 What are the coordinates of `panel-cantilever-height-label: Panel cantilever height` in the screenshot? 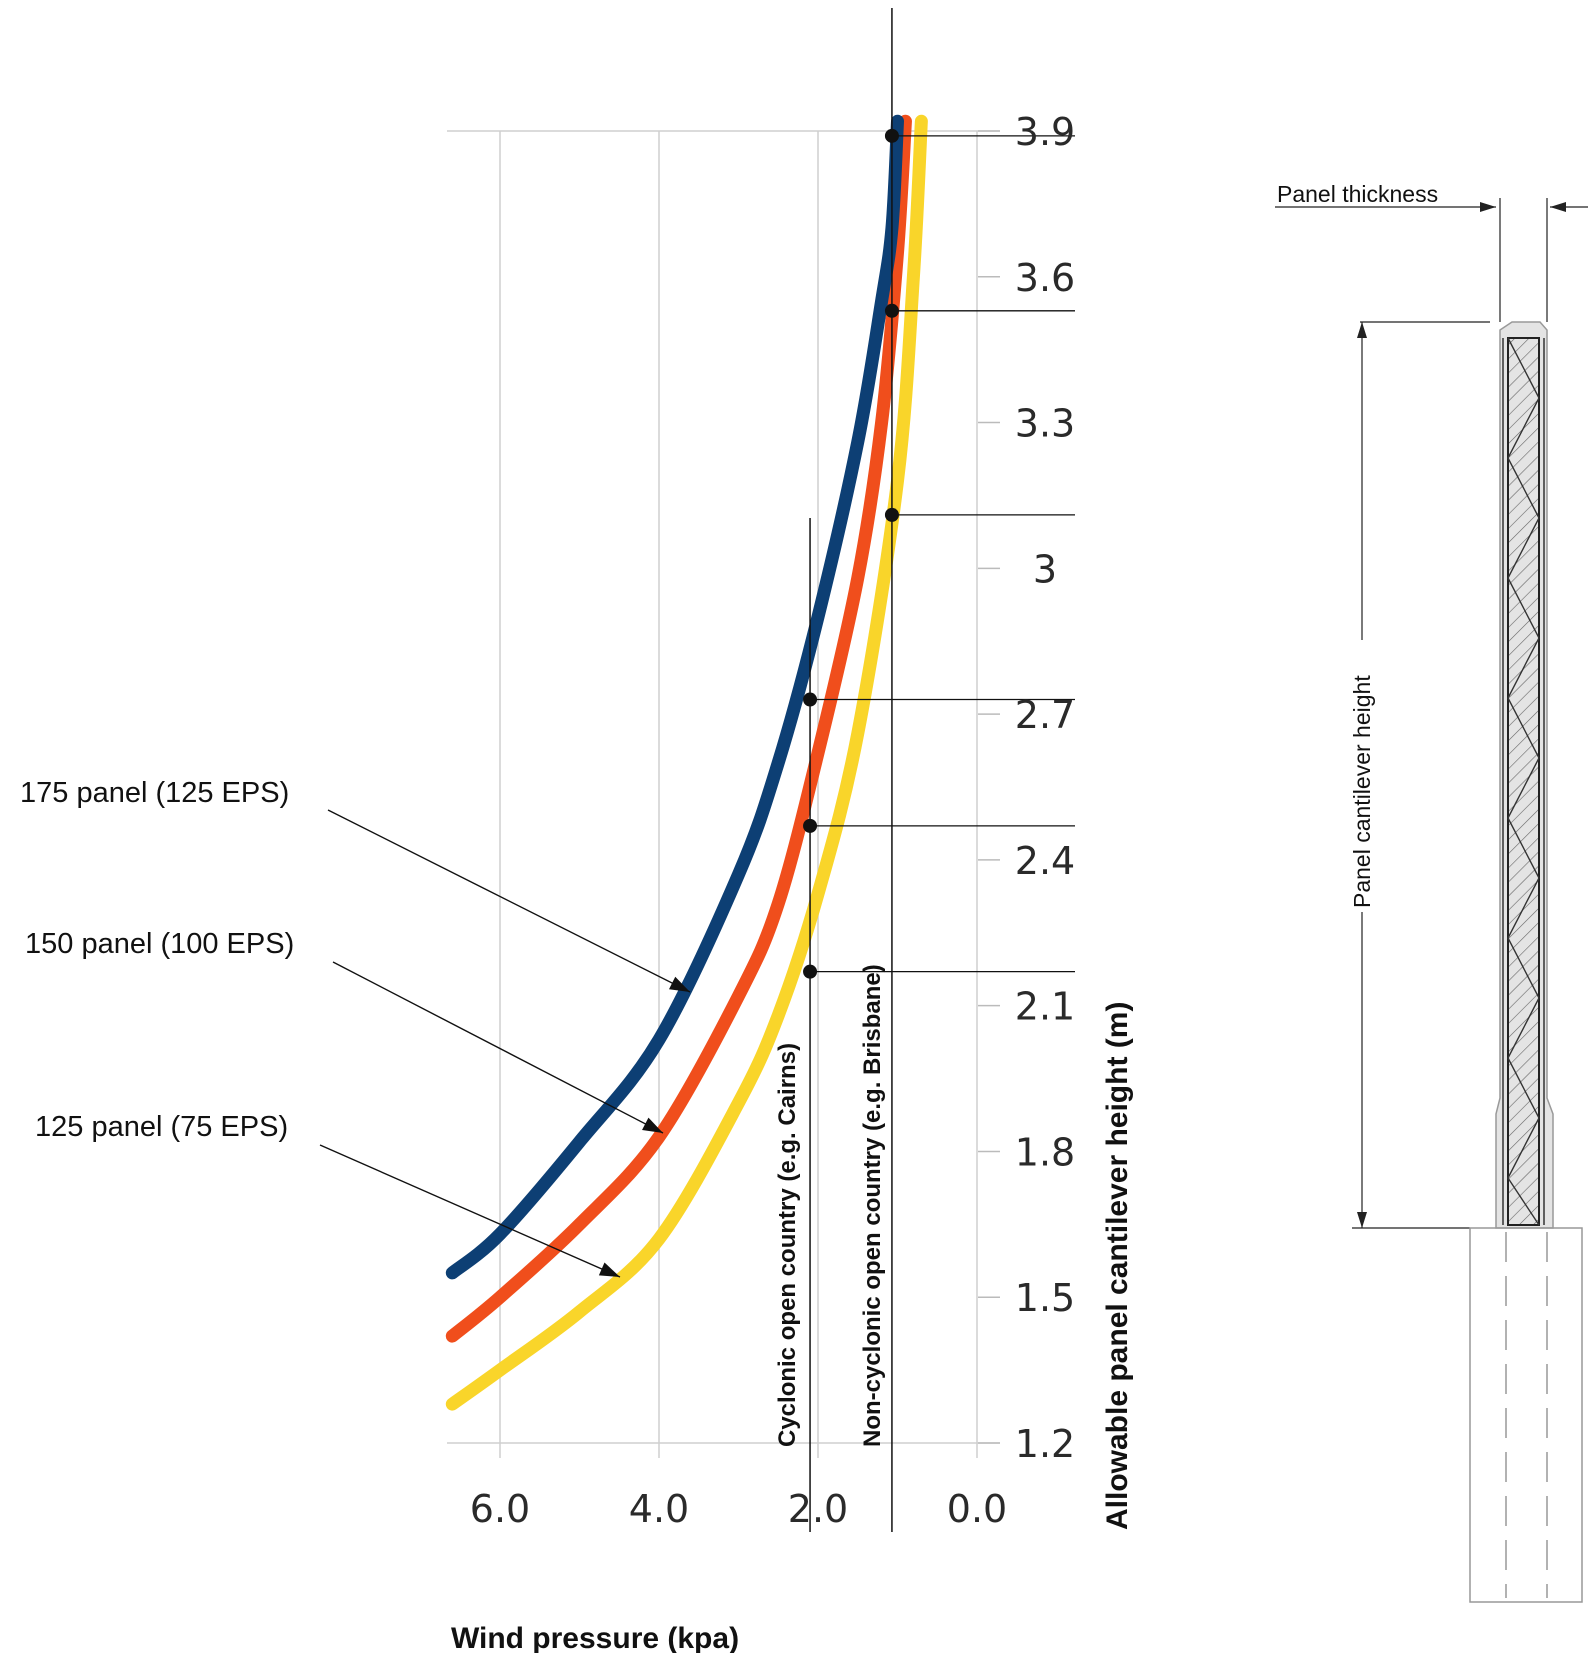 It's located at (1362, 791).